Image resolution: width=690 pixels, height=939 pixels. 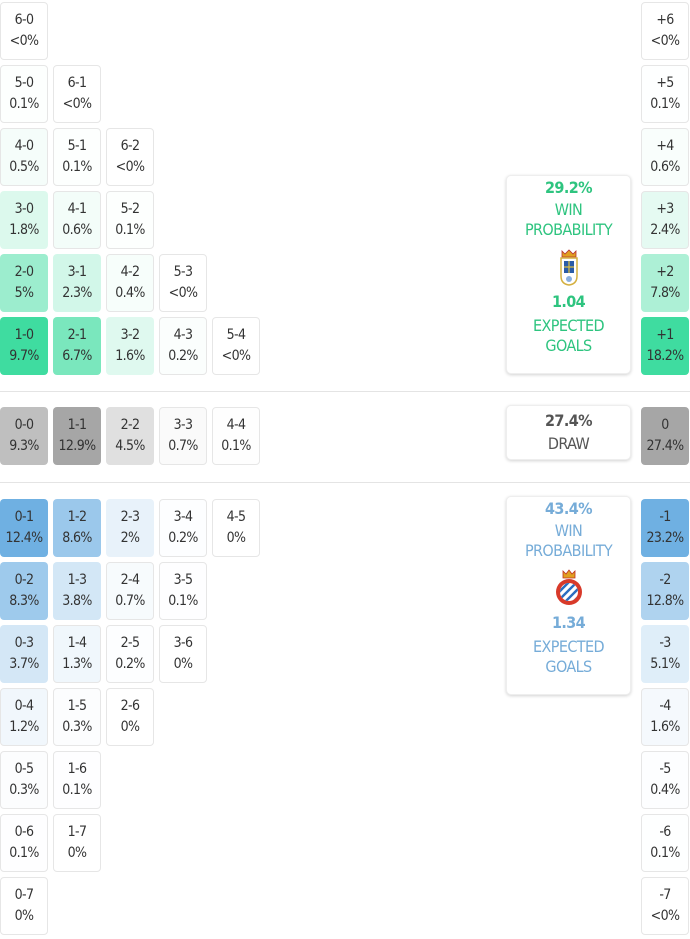 I want to click on score-label: 3-3, so click(x=183, y=425).